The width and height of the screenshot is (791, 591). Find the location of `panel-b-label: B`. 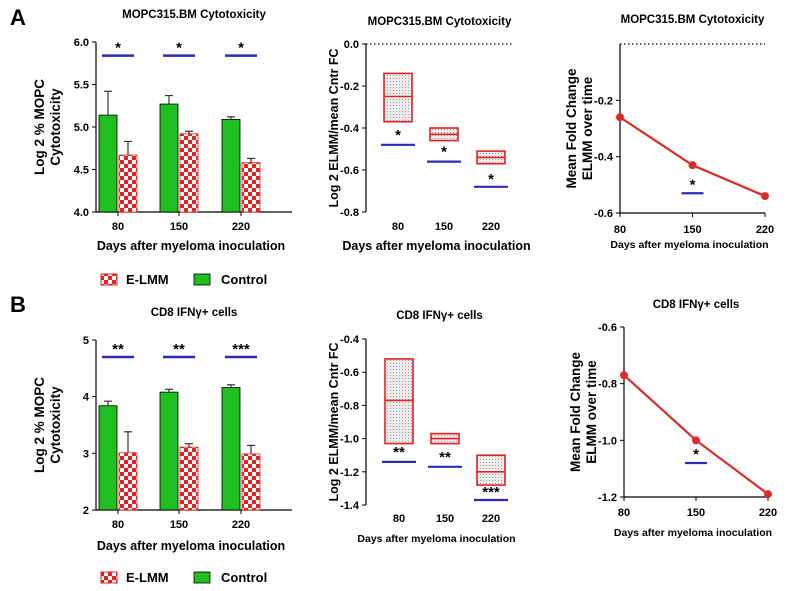

panel-b-label: B is located at coordinates (18, 304).